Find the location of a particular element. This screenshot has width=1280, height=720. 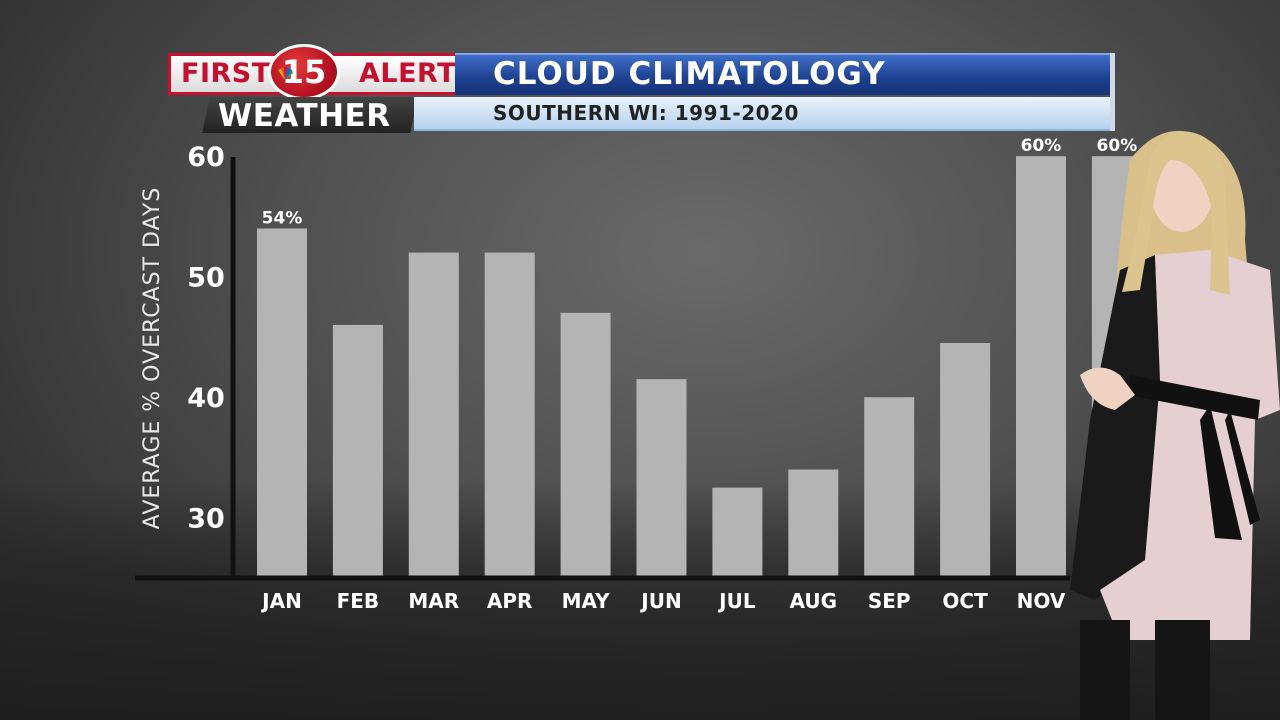

logo-first-text: FIRST is located at coordinates (226, 73).